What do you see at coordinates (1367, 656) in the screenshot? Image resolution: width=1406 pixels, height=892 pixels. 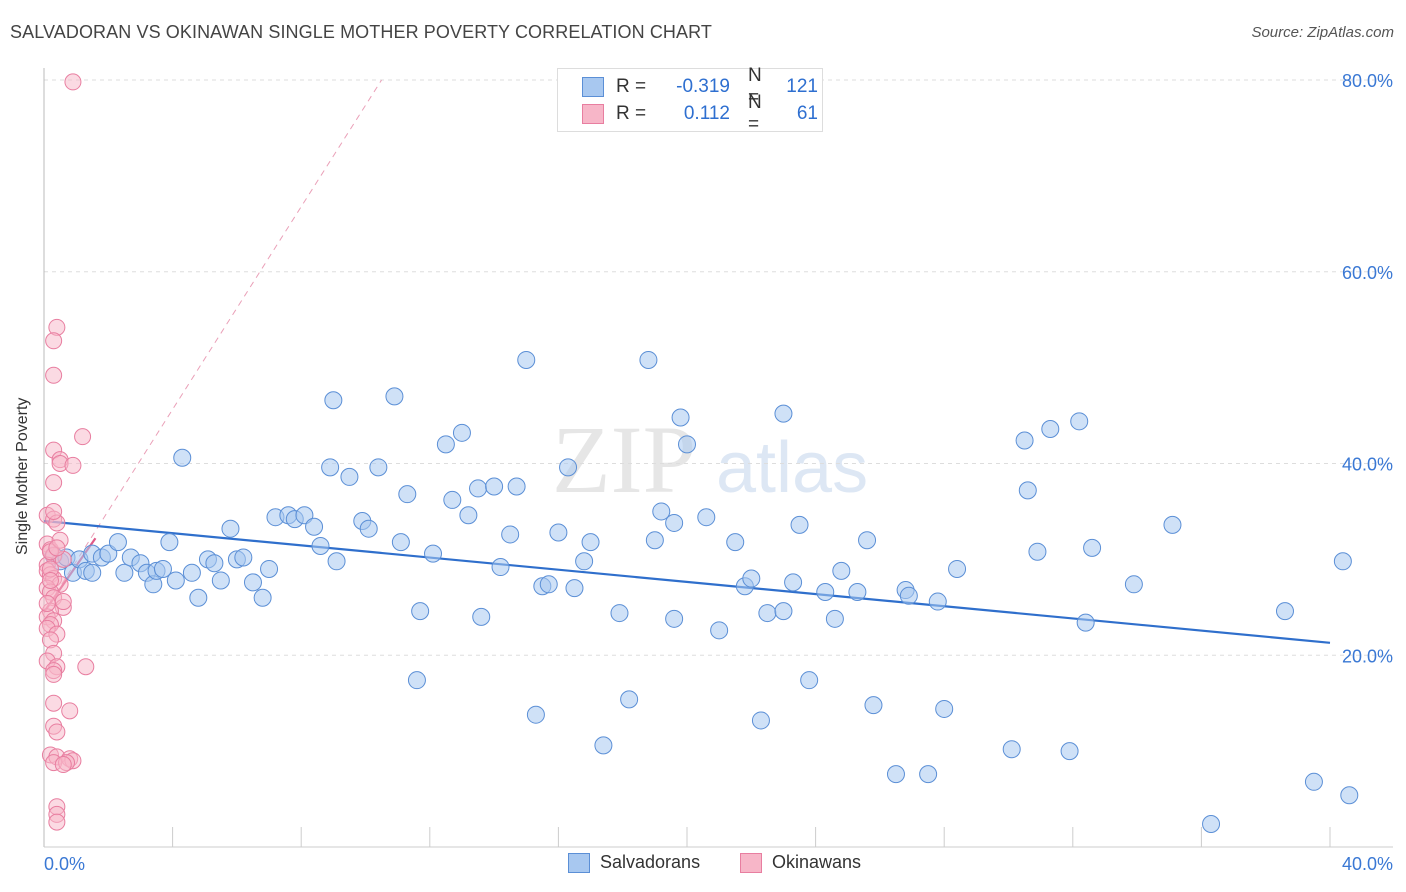 I see `y-tick-label: 20.0%` at bounding box center [1367, 656].